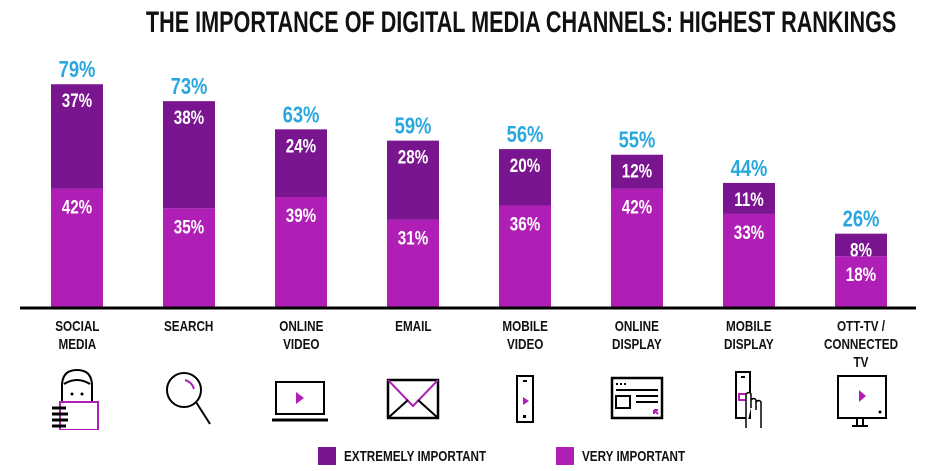 This screenshot has height=471, width=930. I want to click on data-label-total: 73%, so click(189, 86).